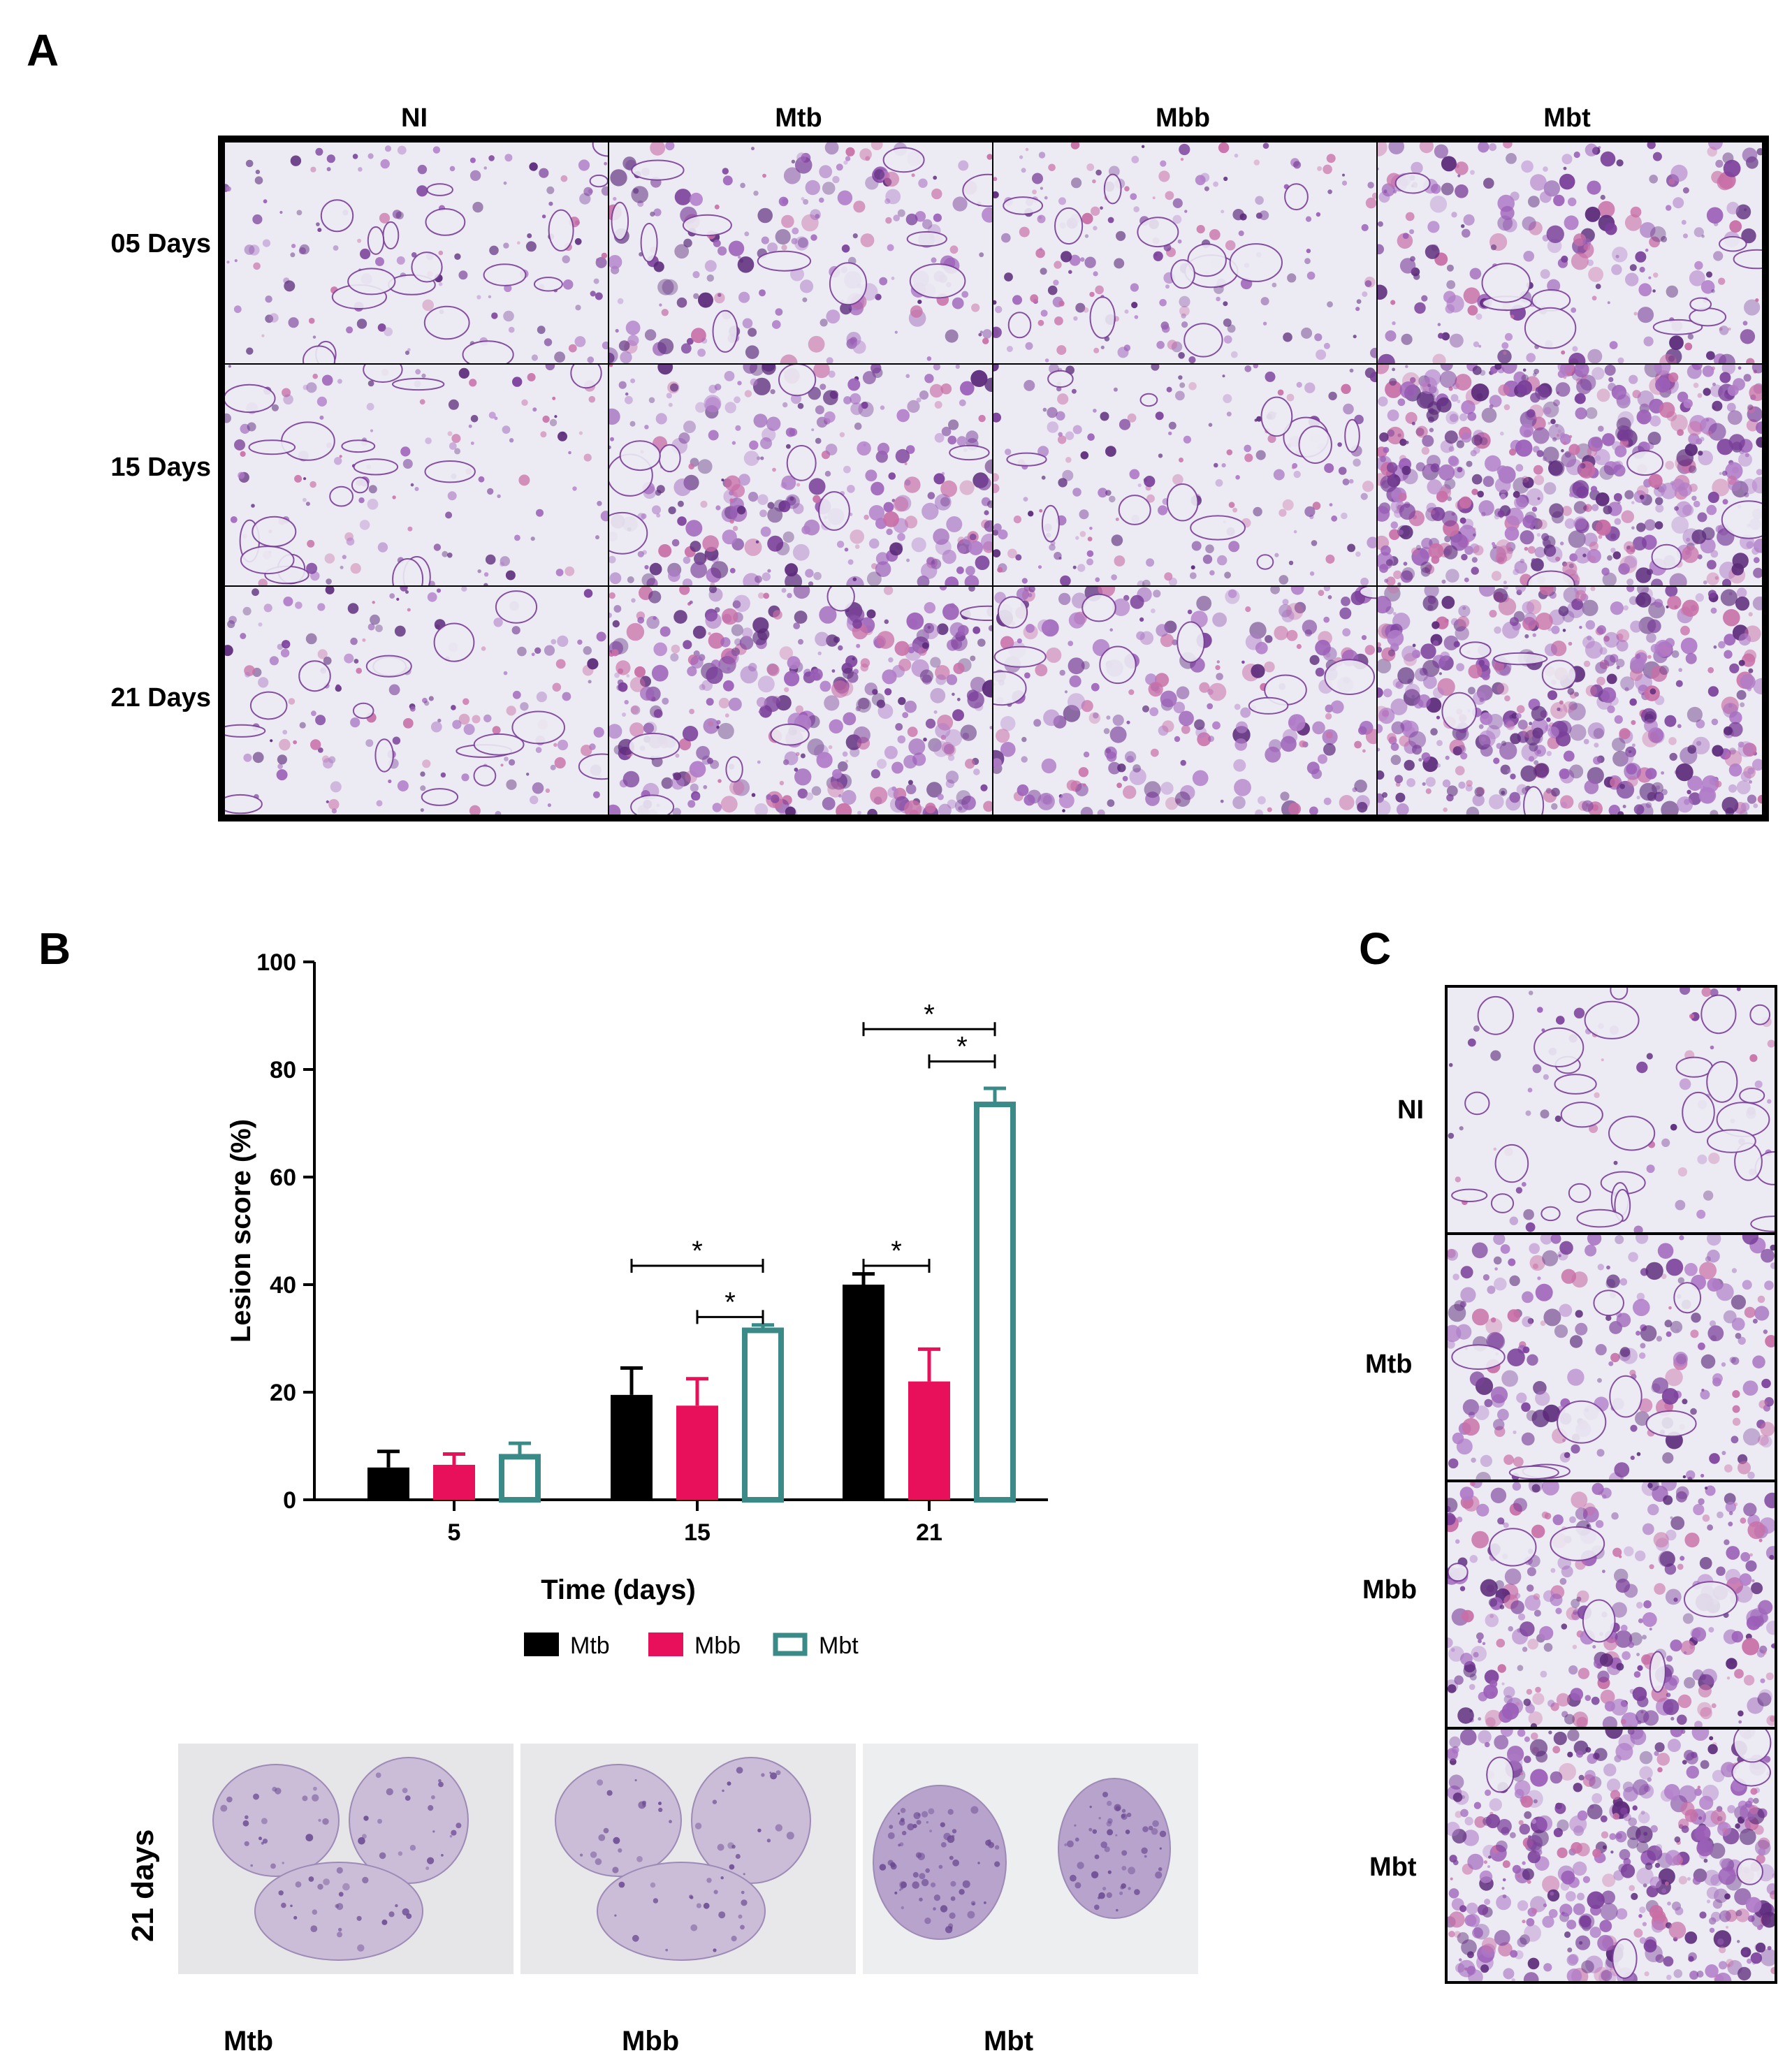 This screenshot has height=2067, width=1792. What do you see at coordinates (1567, 118) in the screenshot?
I see `col-header-mbt: Mbt` at bounding box center [1567, 118].